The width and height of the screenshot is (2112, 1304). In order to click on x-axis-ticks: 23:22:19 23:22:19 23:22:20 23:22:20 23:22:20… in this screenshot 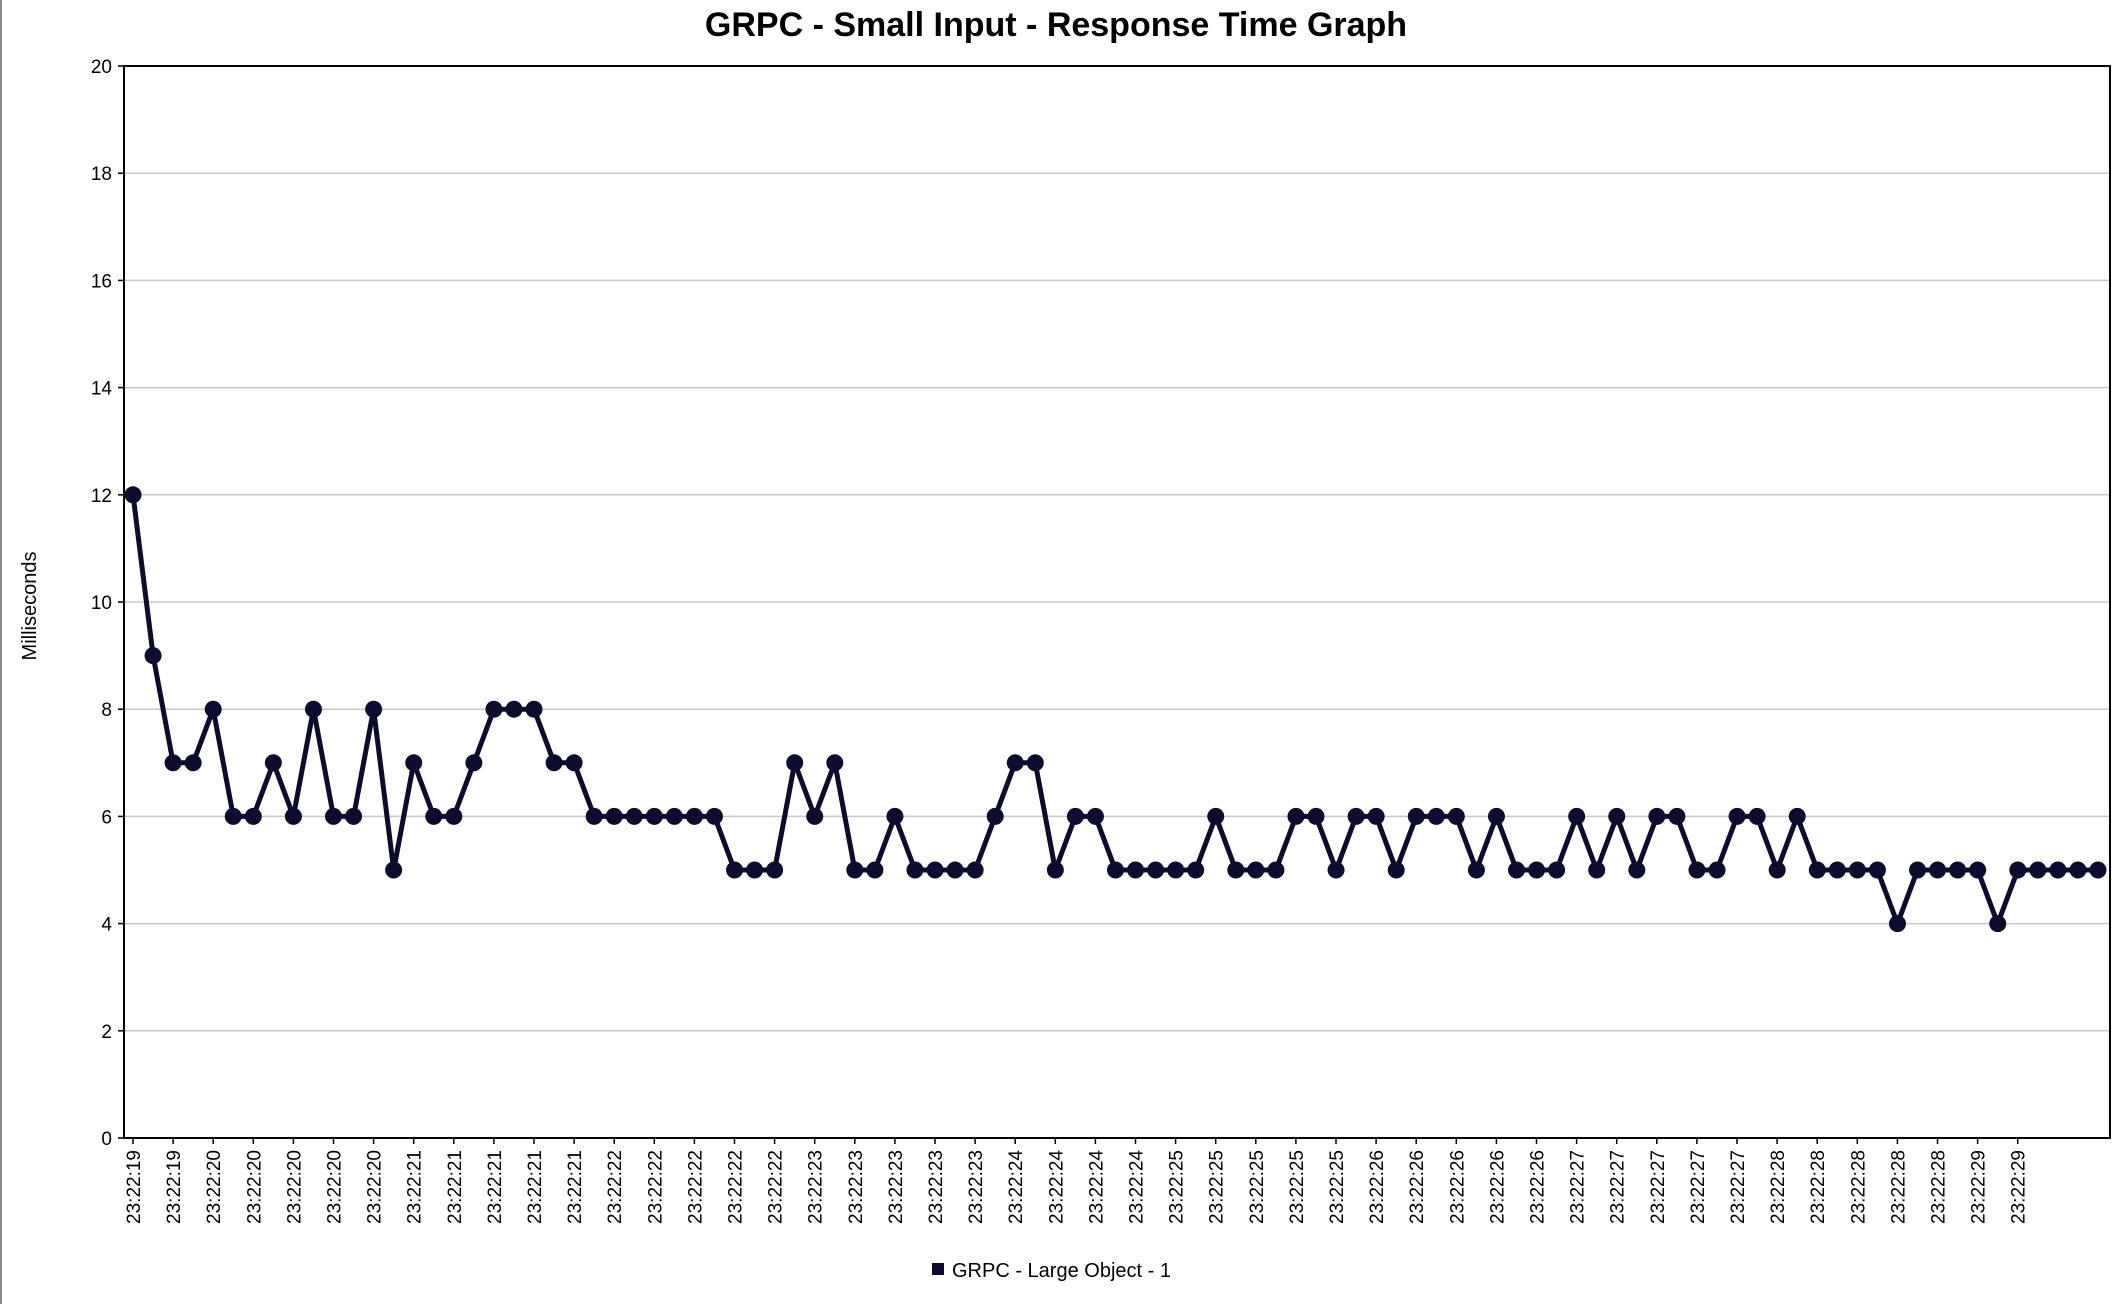, I will do `click(1077, 1181)`.